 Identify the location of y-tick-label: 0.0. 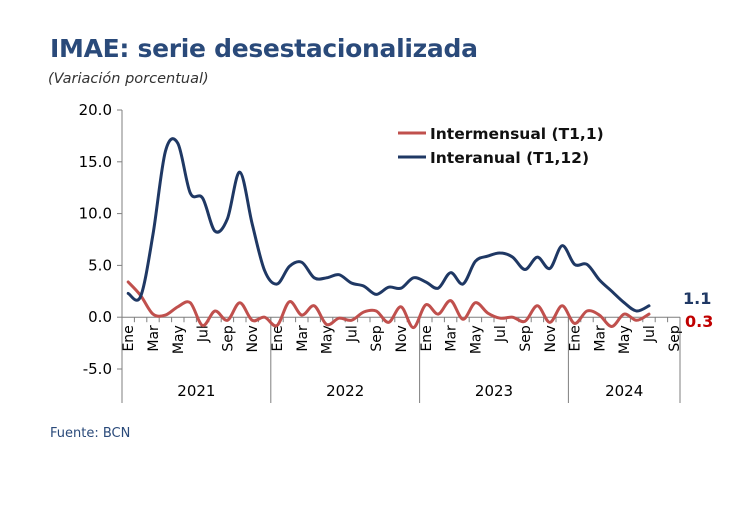
(100, 317).